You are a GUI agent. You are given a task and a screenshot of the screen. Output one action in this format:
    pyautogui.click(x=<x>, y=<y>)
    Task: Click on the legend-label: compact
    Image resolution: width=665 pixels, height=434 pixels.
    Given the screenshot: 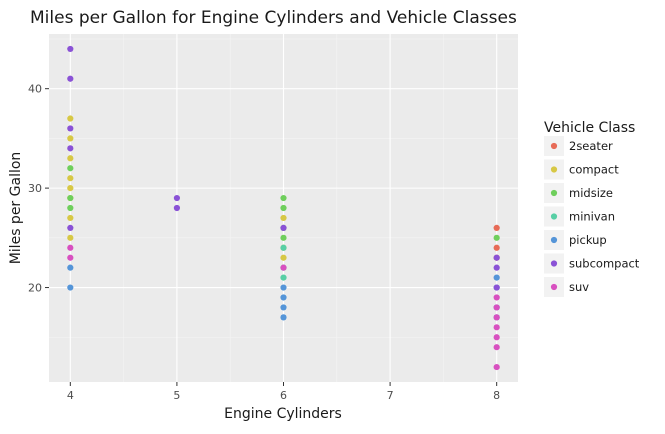 What is the action you would take?
    pyautogui.click(x=594, y=170)
    